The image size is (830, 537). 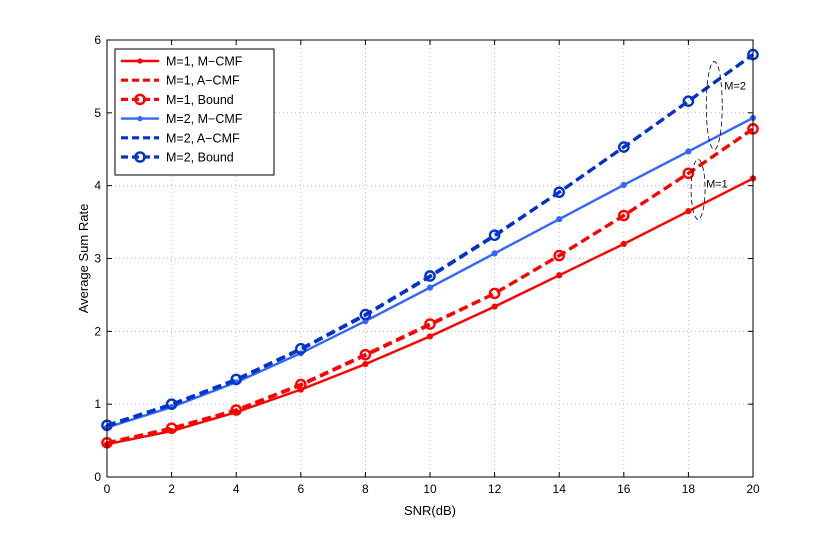 What do you see at coordinates (365, 489) in the screenshot?
I see `x-tick-label: 8` at bounding box center [365, 489].